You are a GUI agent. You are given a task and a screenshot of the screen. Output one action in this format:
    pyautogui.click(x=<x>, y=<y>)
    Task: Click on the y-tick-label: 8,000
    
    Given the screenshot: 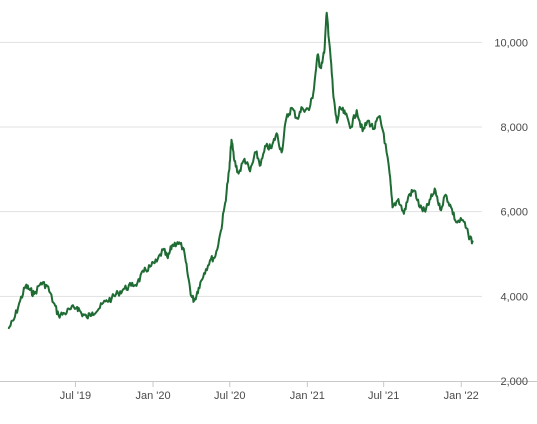 What is the action you would take?
    pyautogui.click(x=514, y=128)
    